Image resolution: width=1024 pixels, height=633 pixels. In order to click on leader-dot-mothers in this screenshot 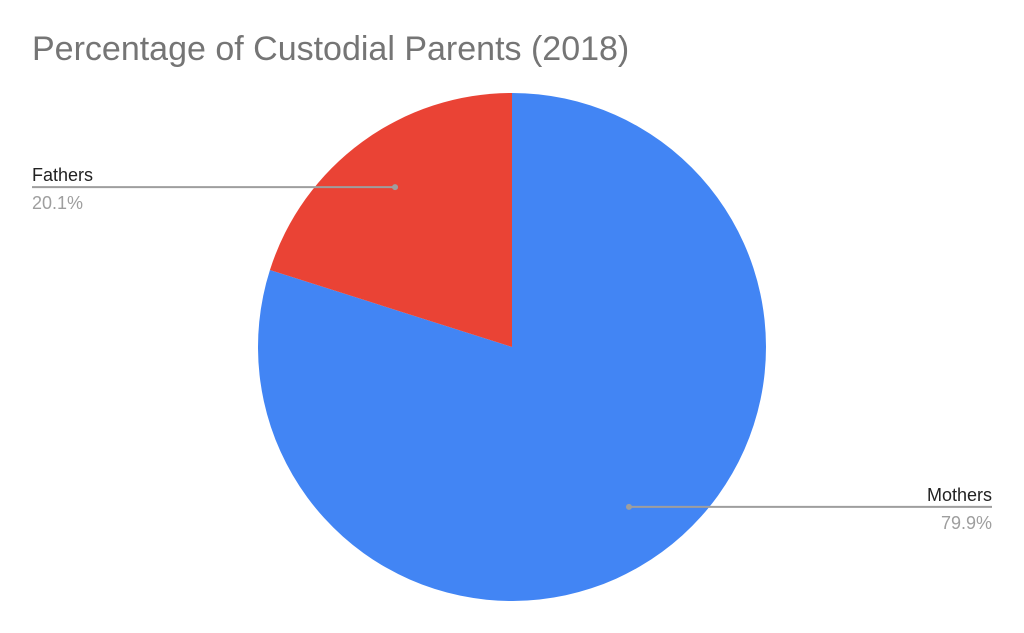, I will do `click(628, 506)`.